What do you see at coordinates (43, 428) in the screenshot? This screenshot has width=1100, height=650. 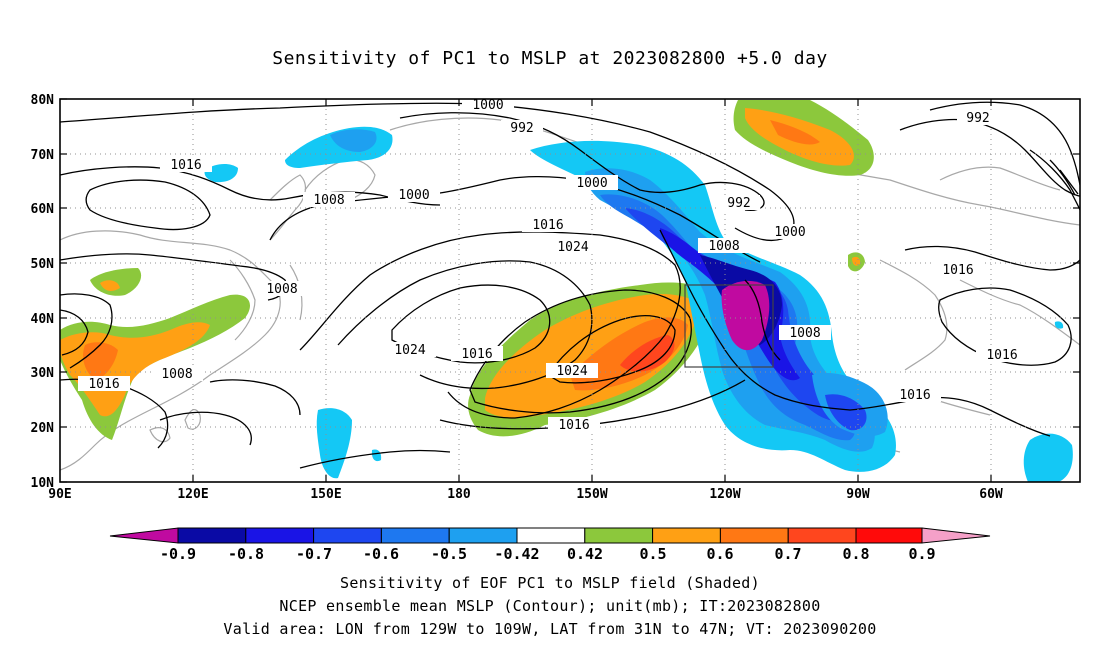 I see `lat-label: 20N` at bounding box center [43, 428].